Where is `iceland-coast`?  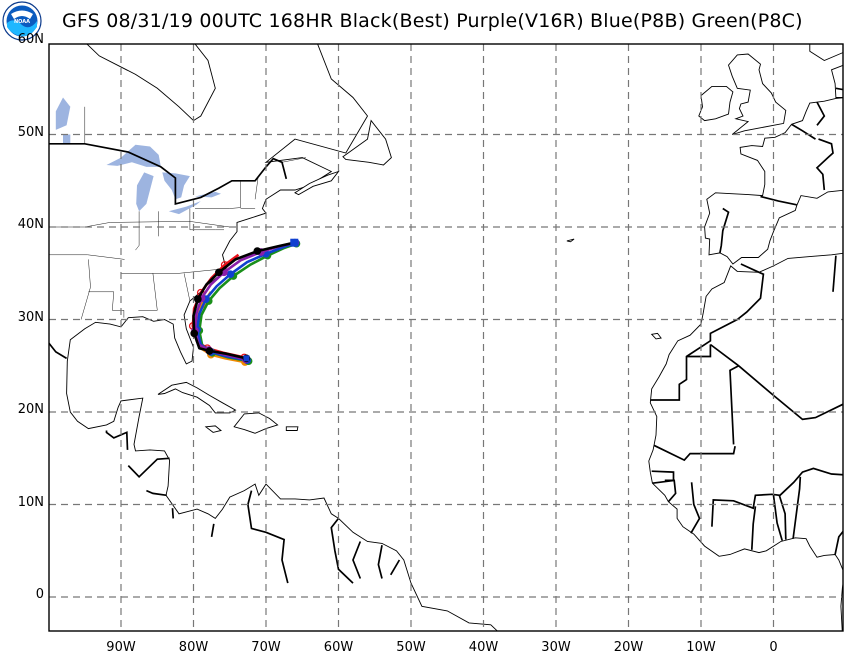
iceland-coast is located at coordinates (638, 5).